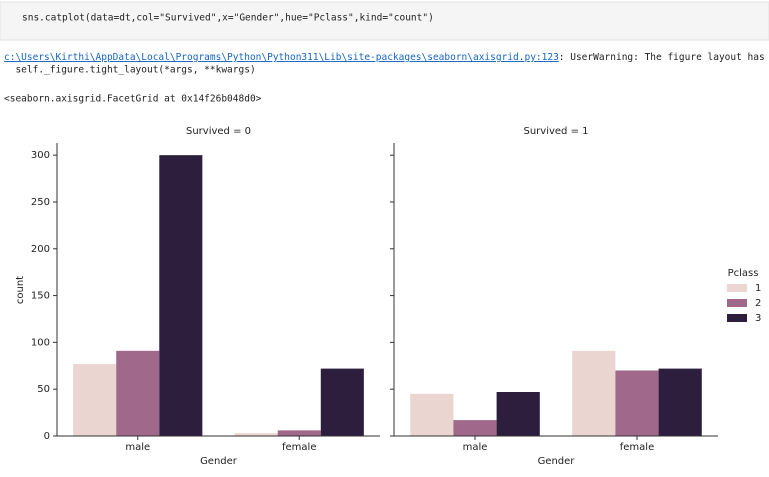  Describe the element at coordinates (758, 288) in the screenshot. I see `legend-label: 1` at that location.